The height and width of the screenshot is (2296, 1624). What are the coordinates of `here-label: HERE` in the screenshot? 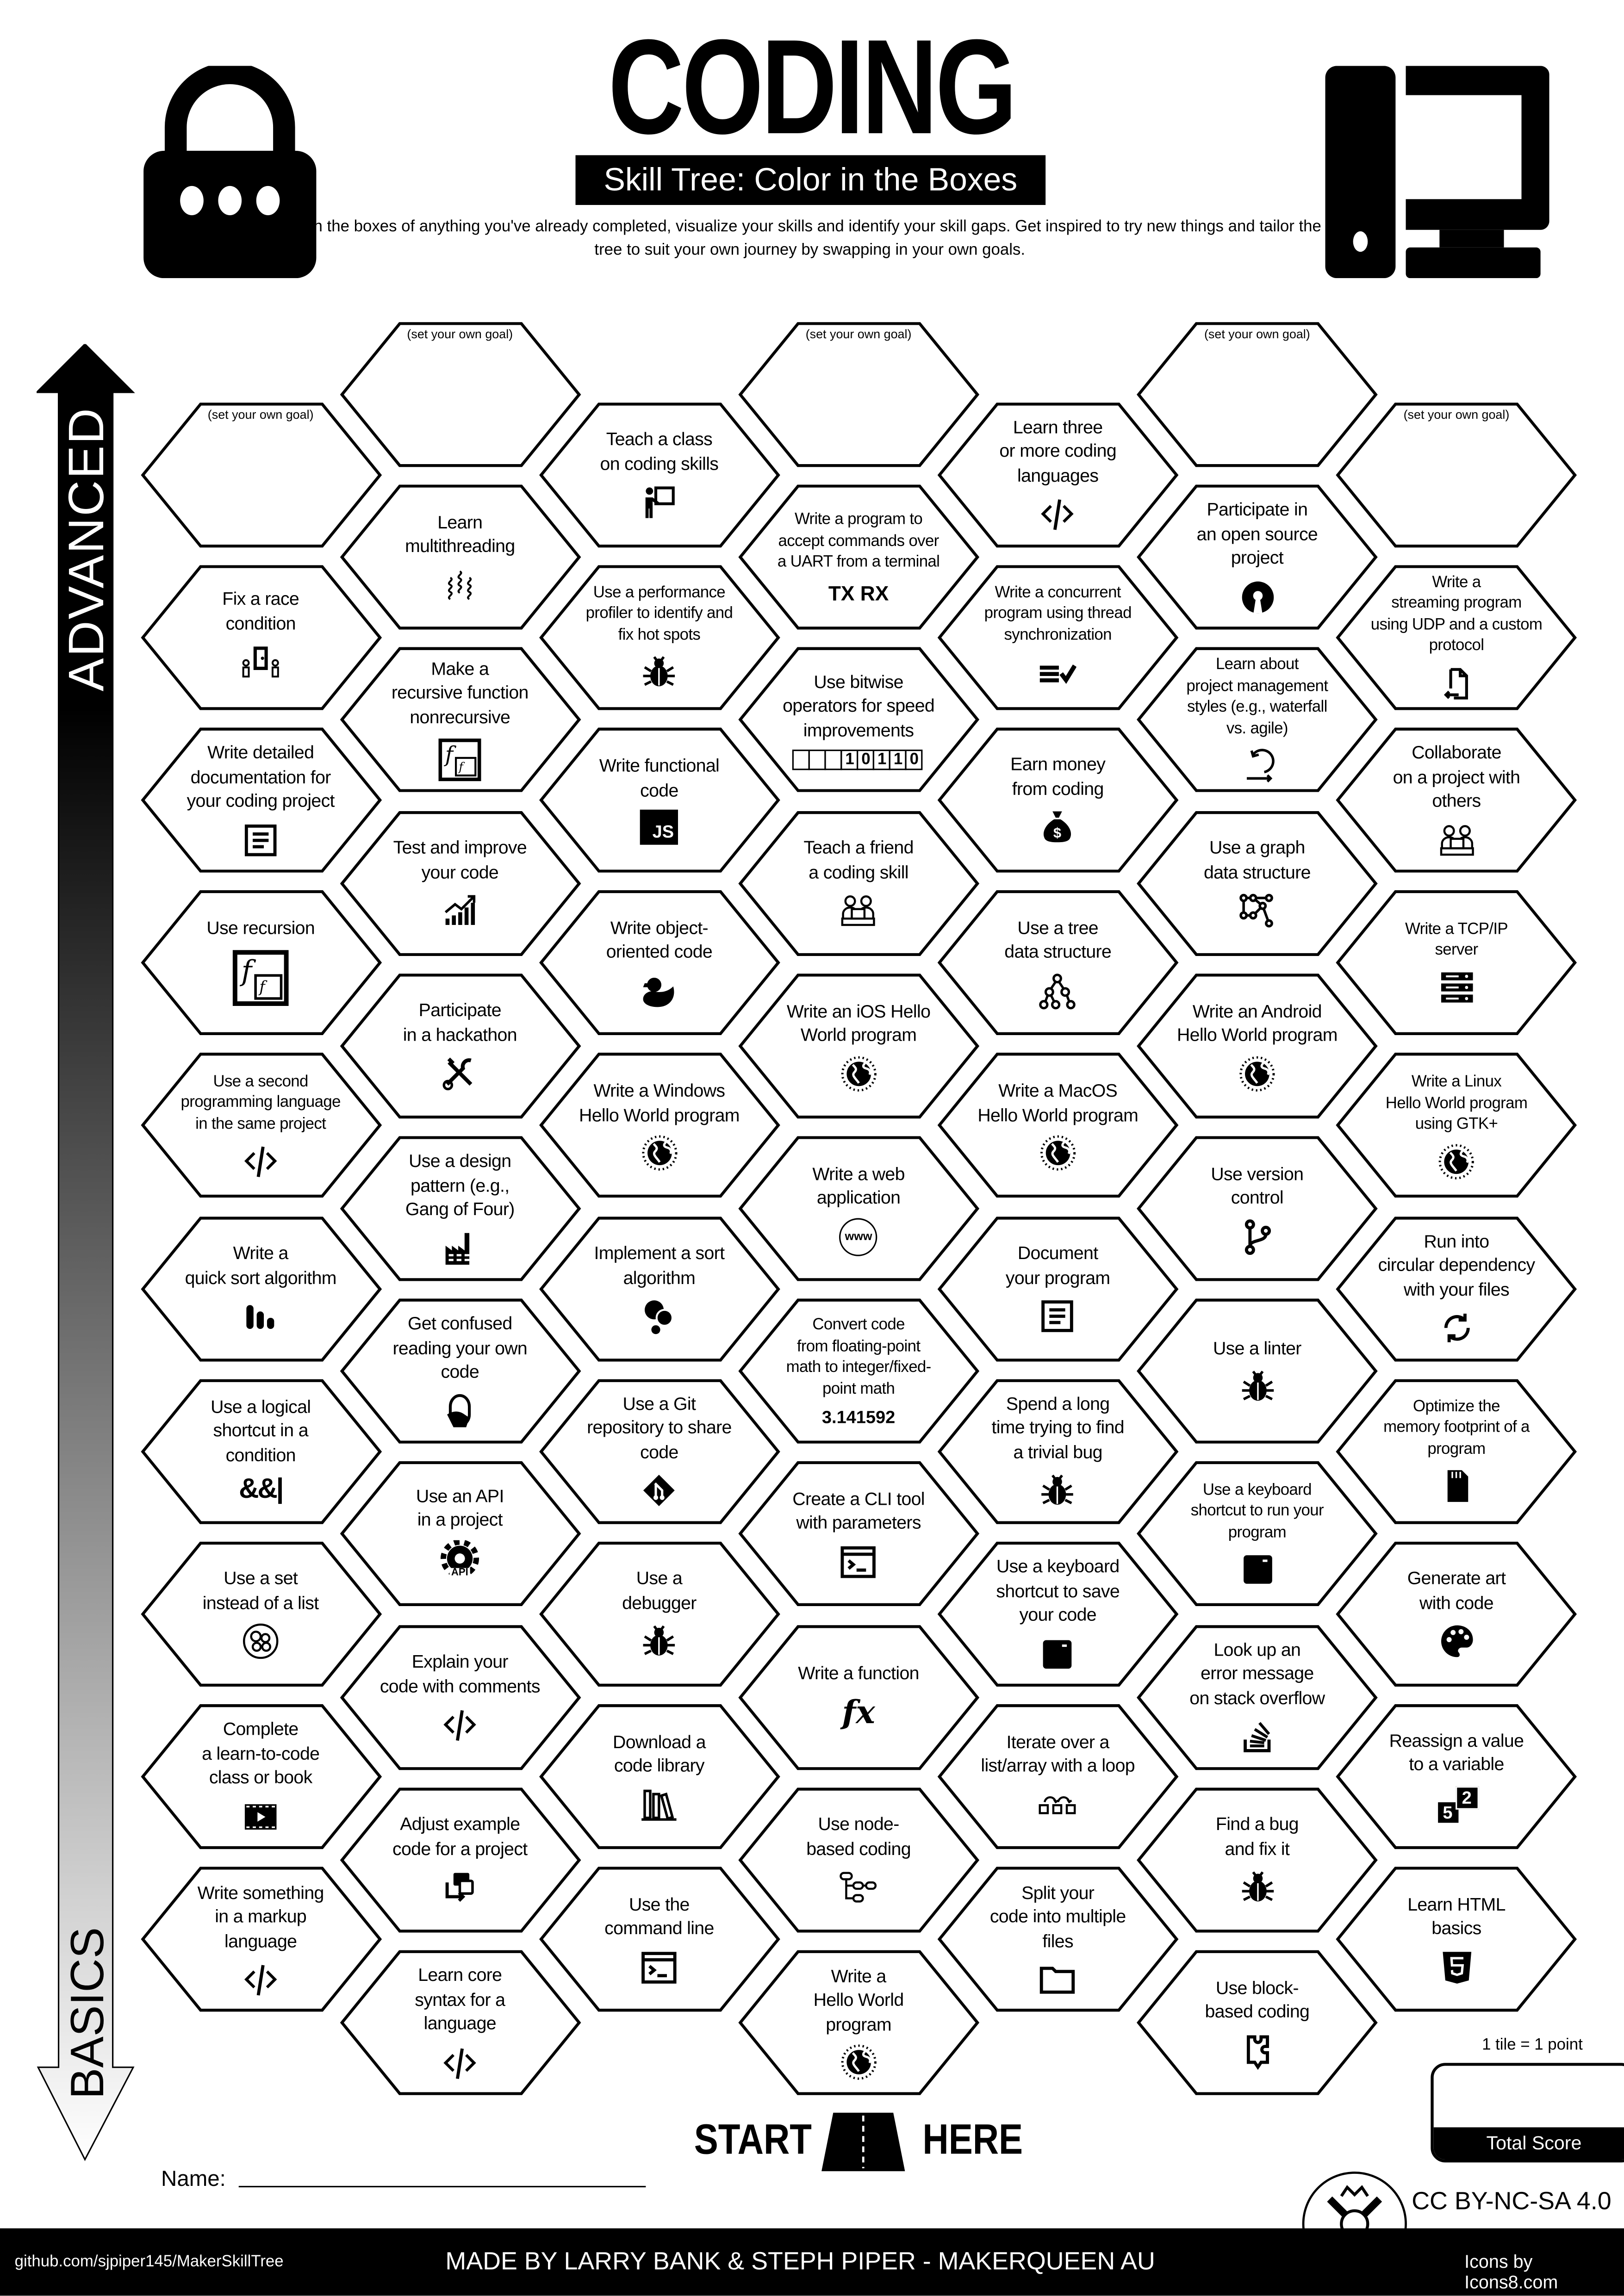 It's located at (972, 2141).